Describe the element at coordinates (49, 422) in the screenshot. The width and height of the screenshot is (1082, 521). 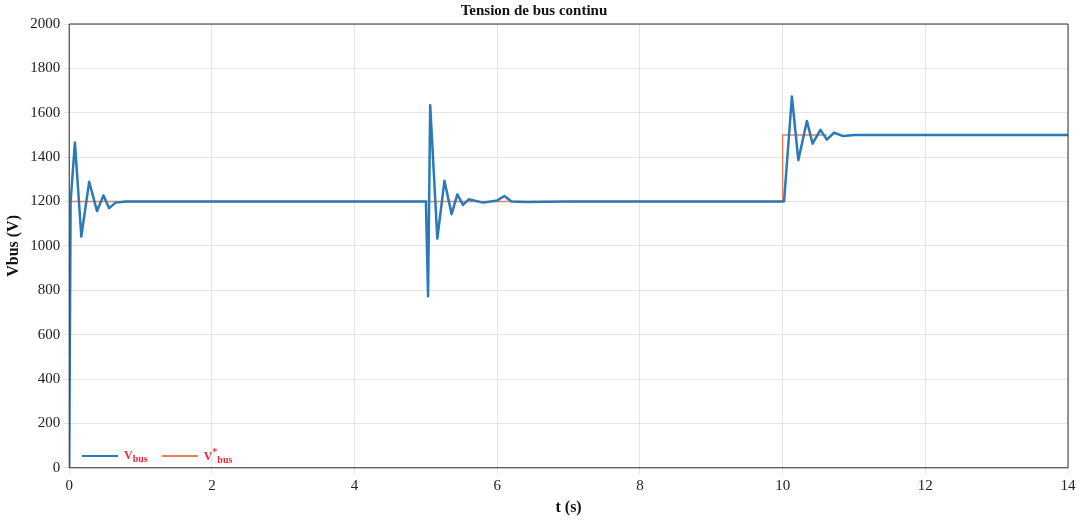
I see `y-tick-label: 200` at that location.